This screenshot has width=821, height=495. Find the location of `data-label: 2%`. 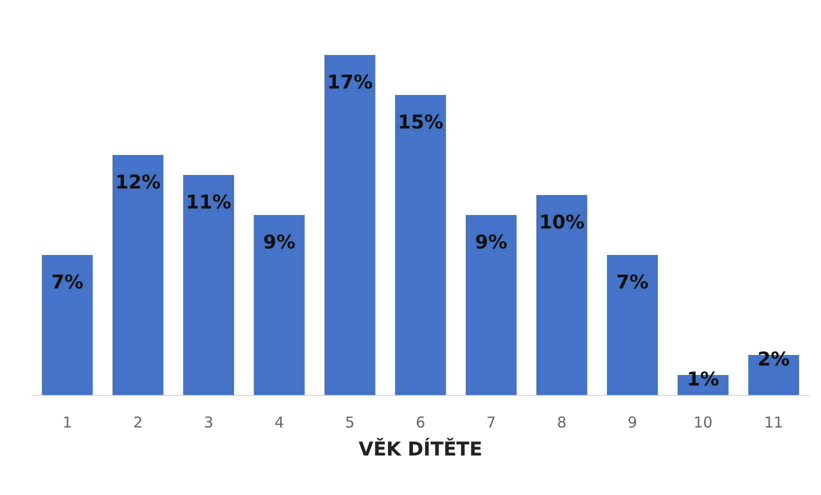

data-label: 2% is located at coordinates (774, 359).